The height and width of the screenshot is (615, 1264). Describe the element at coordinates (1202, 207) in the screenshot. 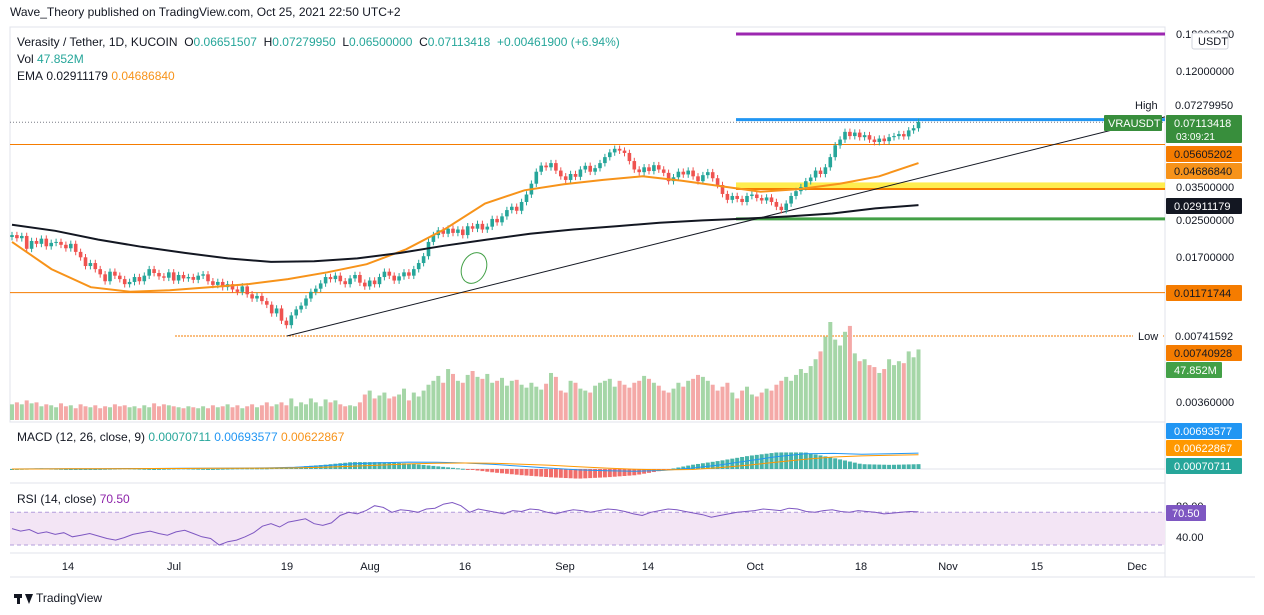

I see `svg-text: 0.02911179` at that location.